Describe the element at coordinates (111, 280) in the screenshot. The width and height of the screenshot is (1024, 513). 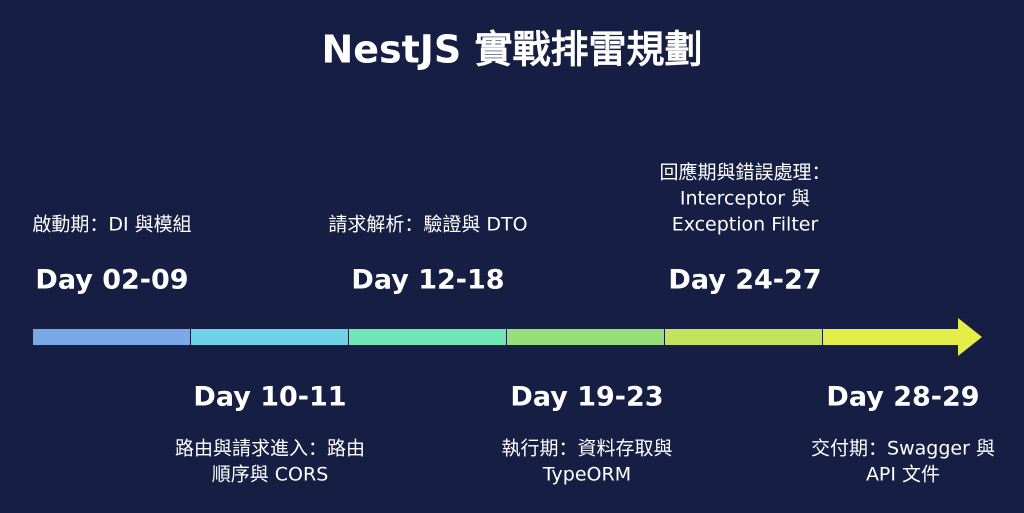
I see `phase-day: Day 02-09` at that location.